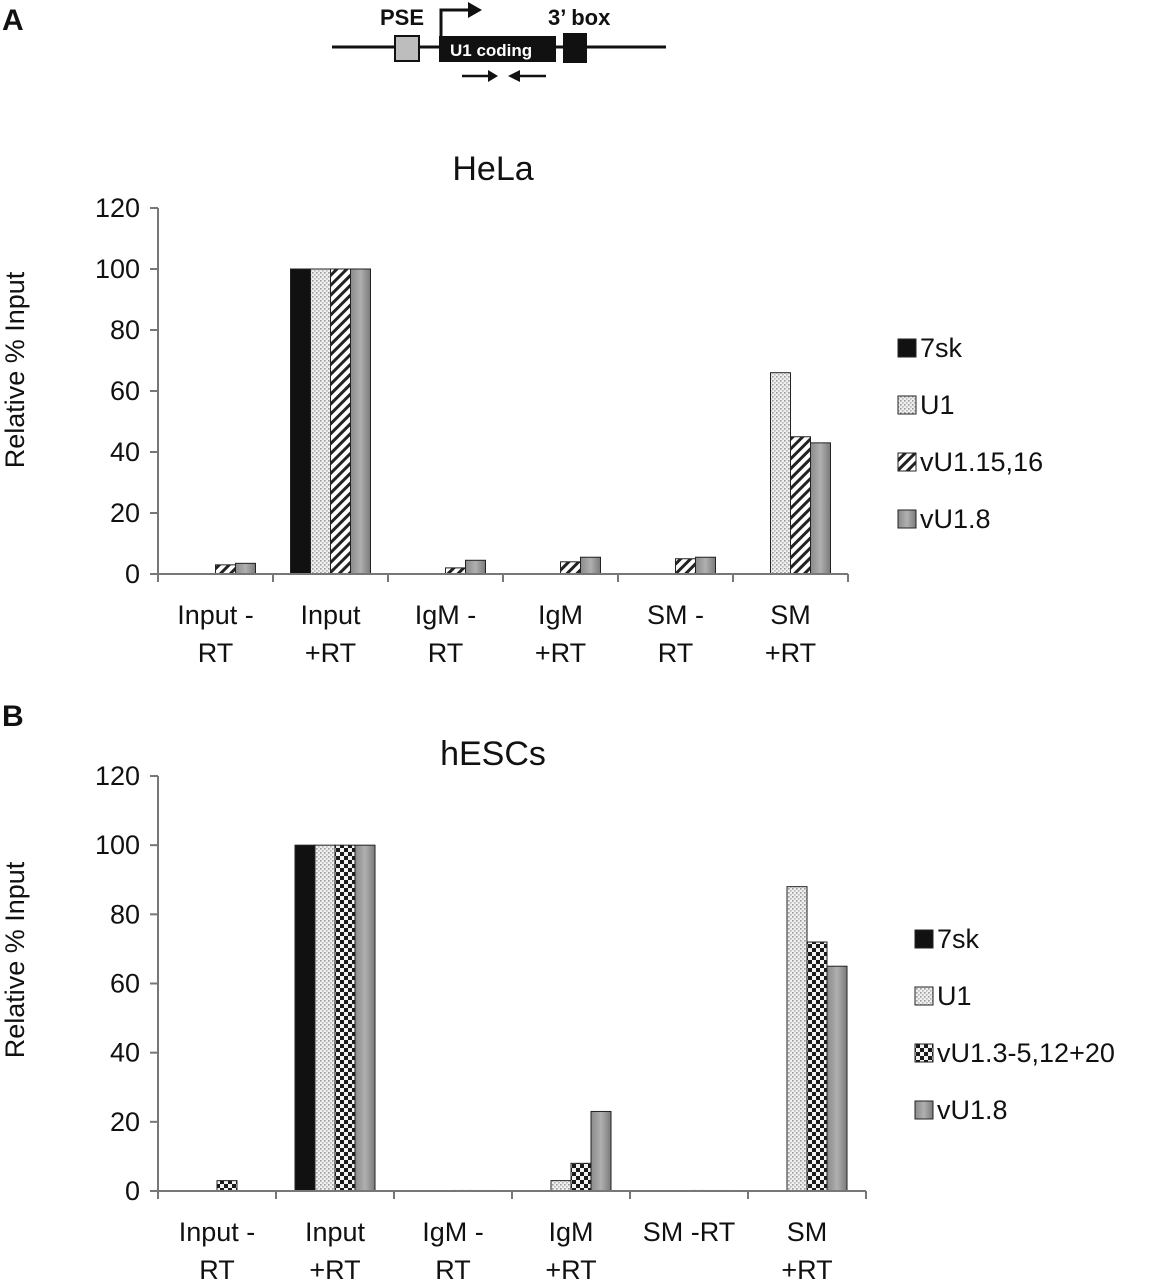  What do you see at coordinates (514, 76) in the screenshot?
I see `primer-reverse-icon` at bounding box center [514, 76].